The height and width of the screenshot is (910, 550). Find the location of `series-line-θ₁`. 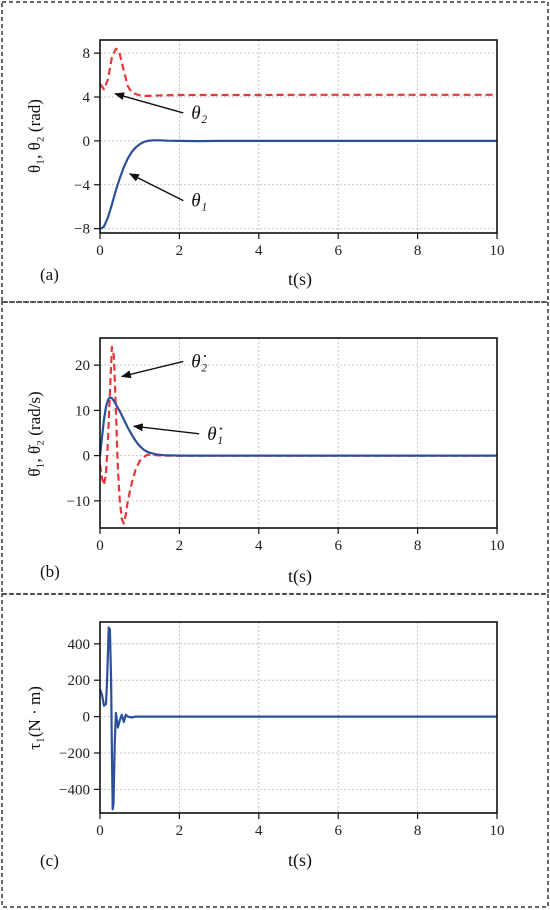

series-line-θ₁ is located at coordinates (298, 184).